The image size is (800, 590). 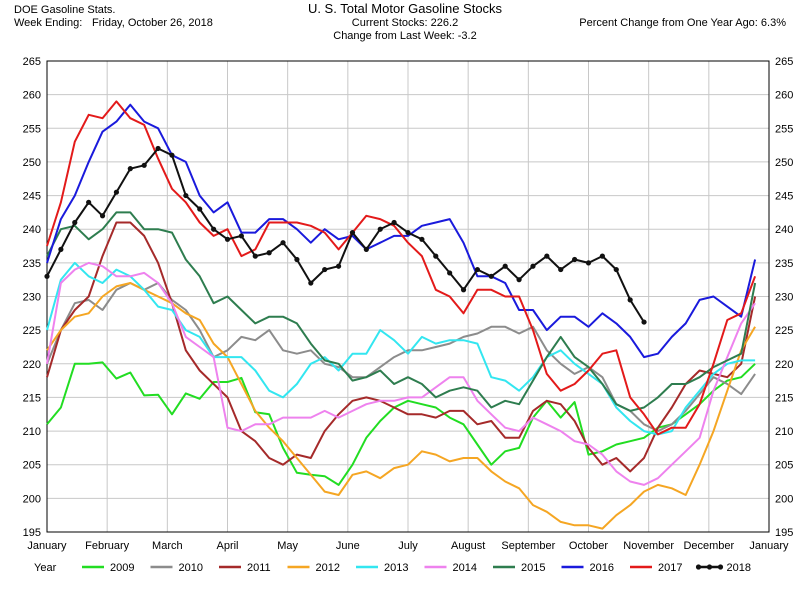 I want to click on y-tick-label-right: 240, so click(x=784, y=230).